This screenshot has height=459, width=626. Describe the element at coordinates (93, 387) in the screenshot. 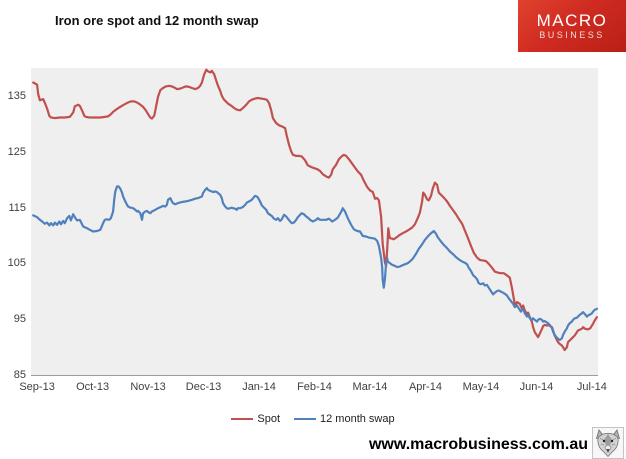

I see `x-tick-label: Oct-13` at that location.